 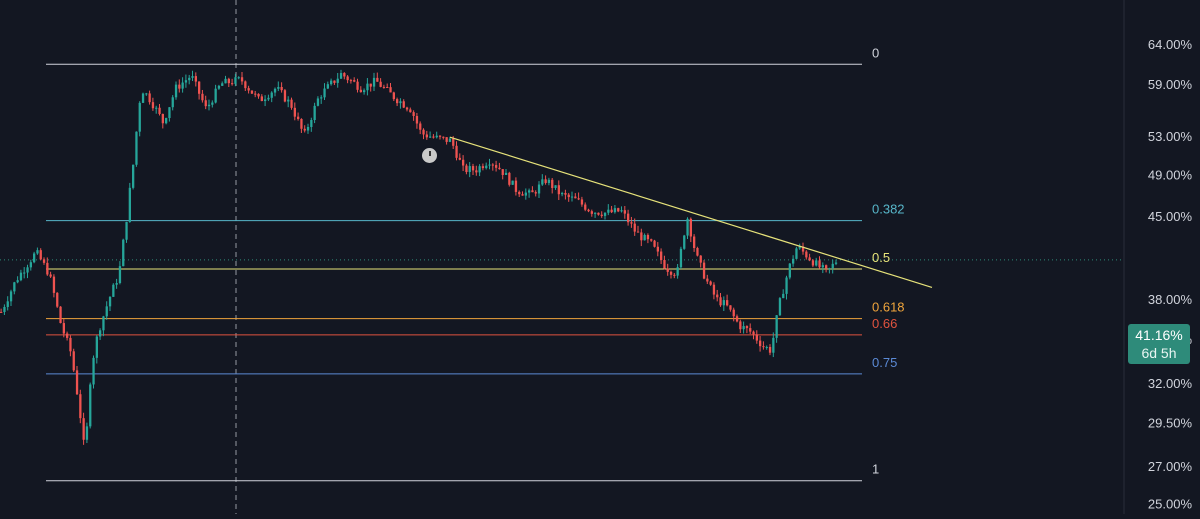 What do you see at coordinates (884, 362) in the screenshot?
I see `fib-level-label: 0.75` at bounding box center [884, 362].